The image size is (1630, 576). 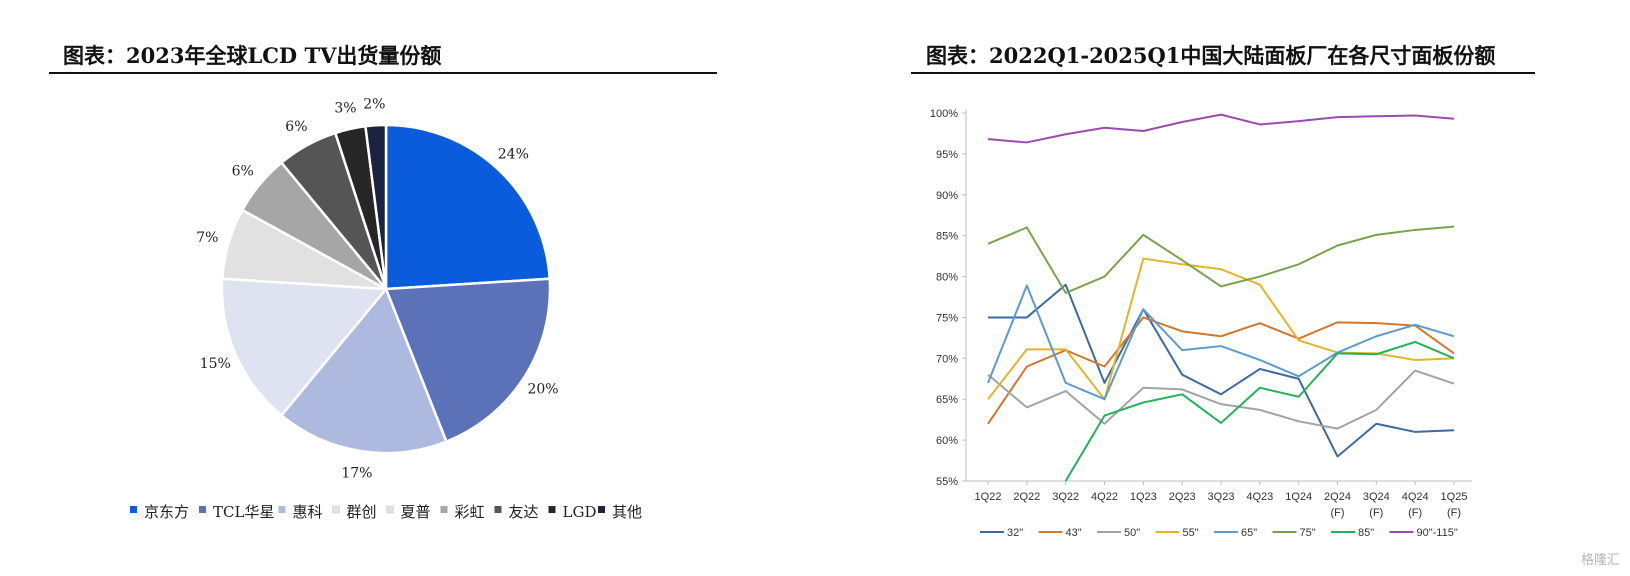 I want to click on pie-legend-label-6: 友达, so click(x=524, y=512).